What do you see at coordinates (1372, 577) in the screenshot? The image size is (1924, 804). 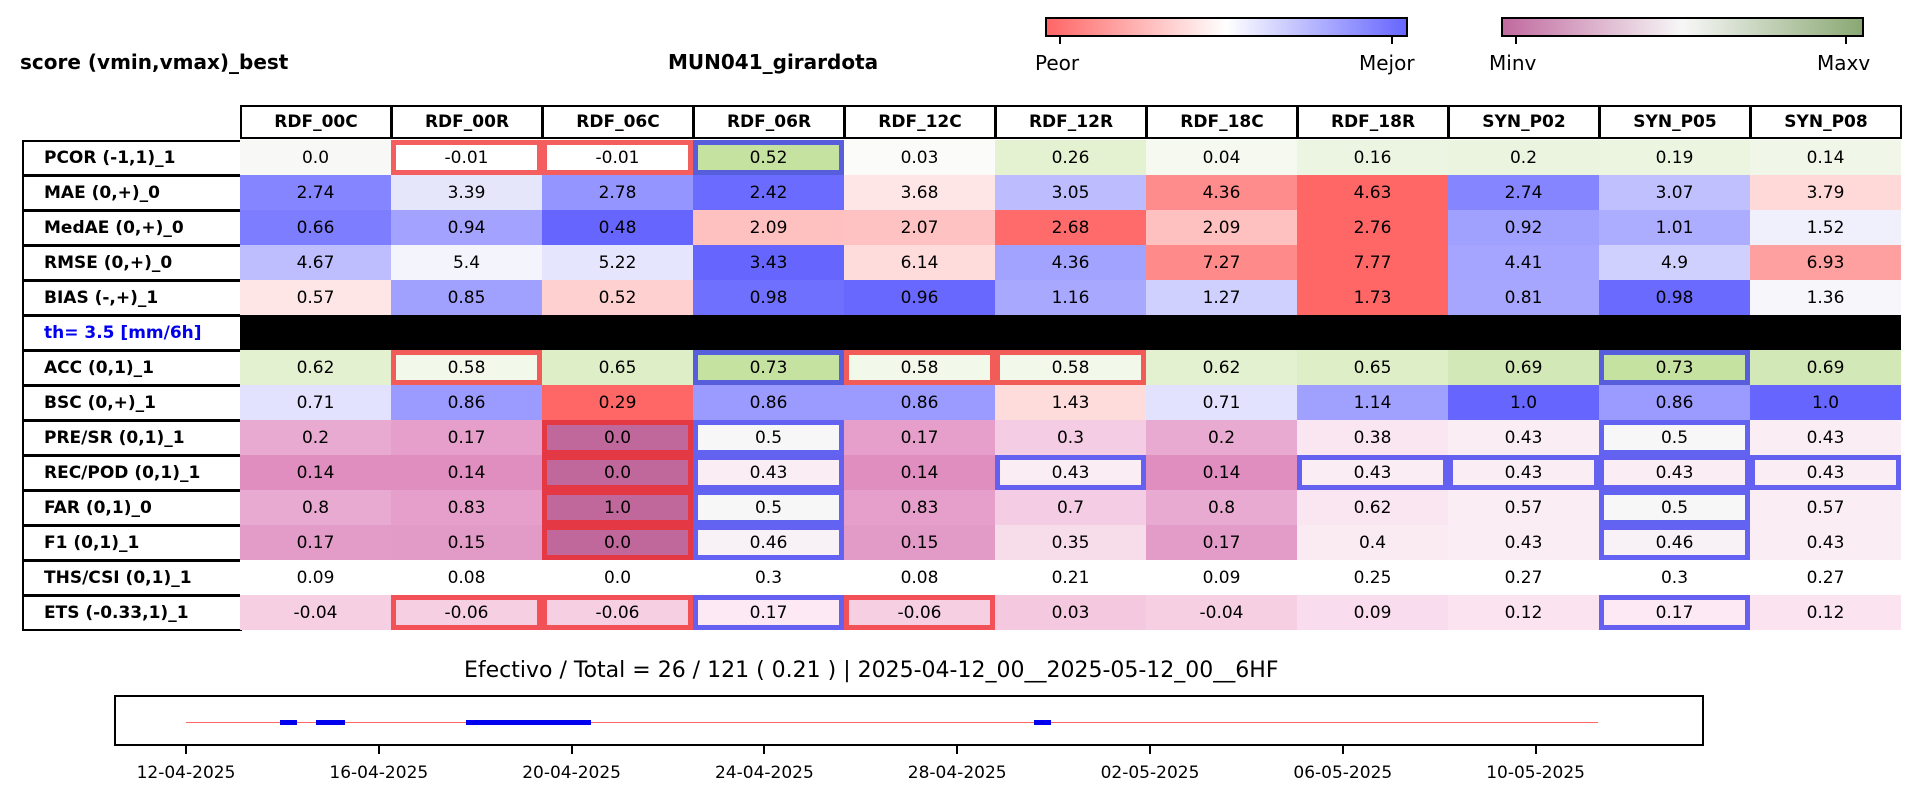 I see `heatmap-cell: 0.25` at bounding box center [1372, 577].